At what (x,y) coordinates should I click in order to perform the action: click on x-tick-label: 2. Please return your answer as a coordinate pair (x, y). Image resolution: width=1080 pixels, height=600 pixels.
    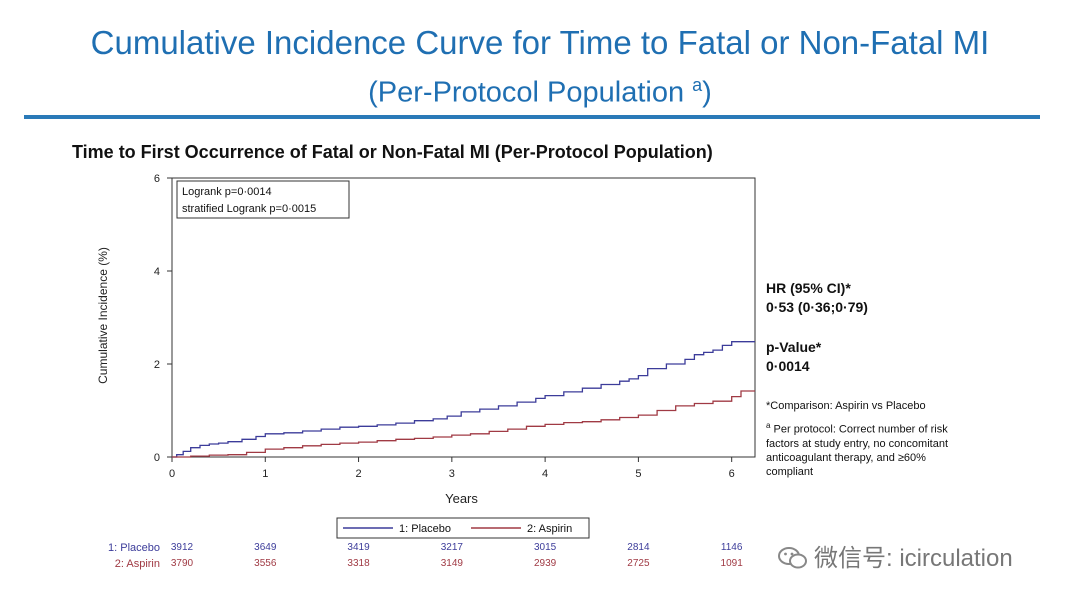
    Looking at the image, I should click on (358, 474).